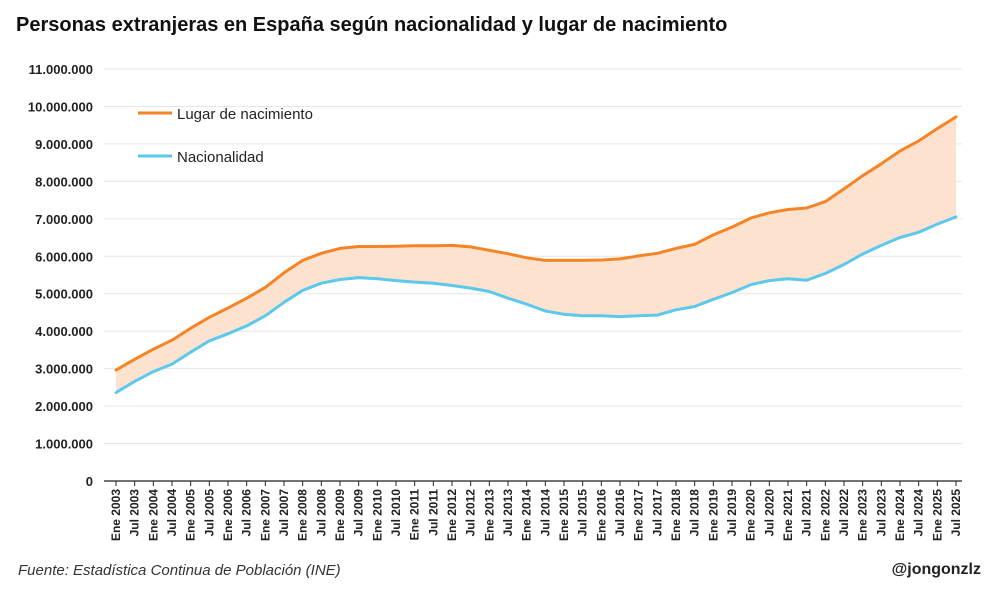 Image resolution: width=995 pixels, height=595 pixels. Describe the element at coordinates (135, 513) in the screenshot. I see `x-tick-label: Jul 2003` at that location.